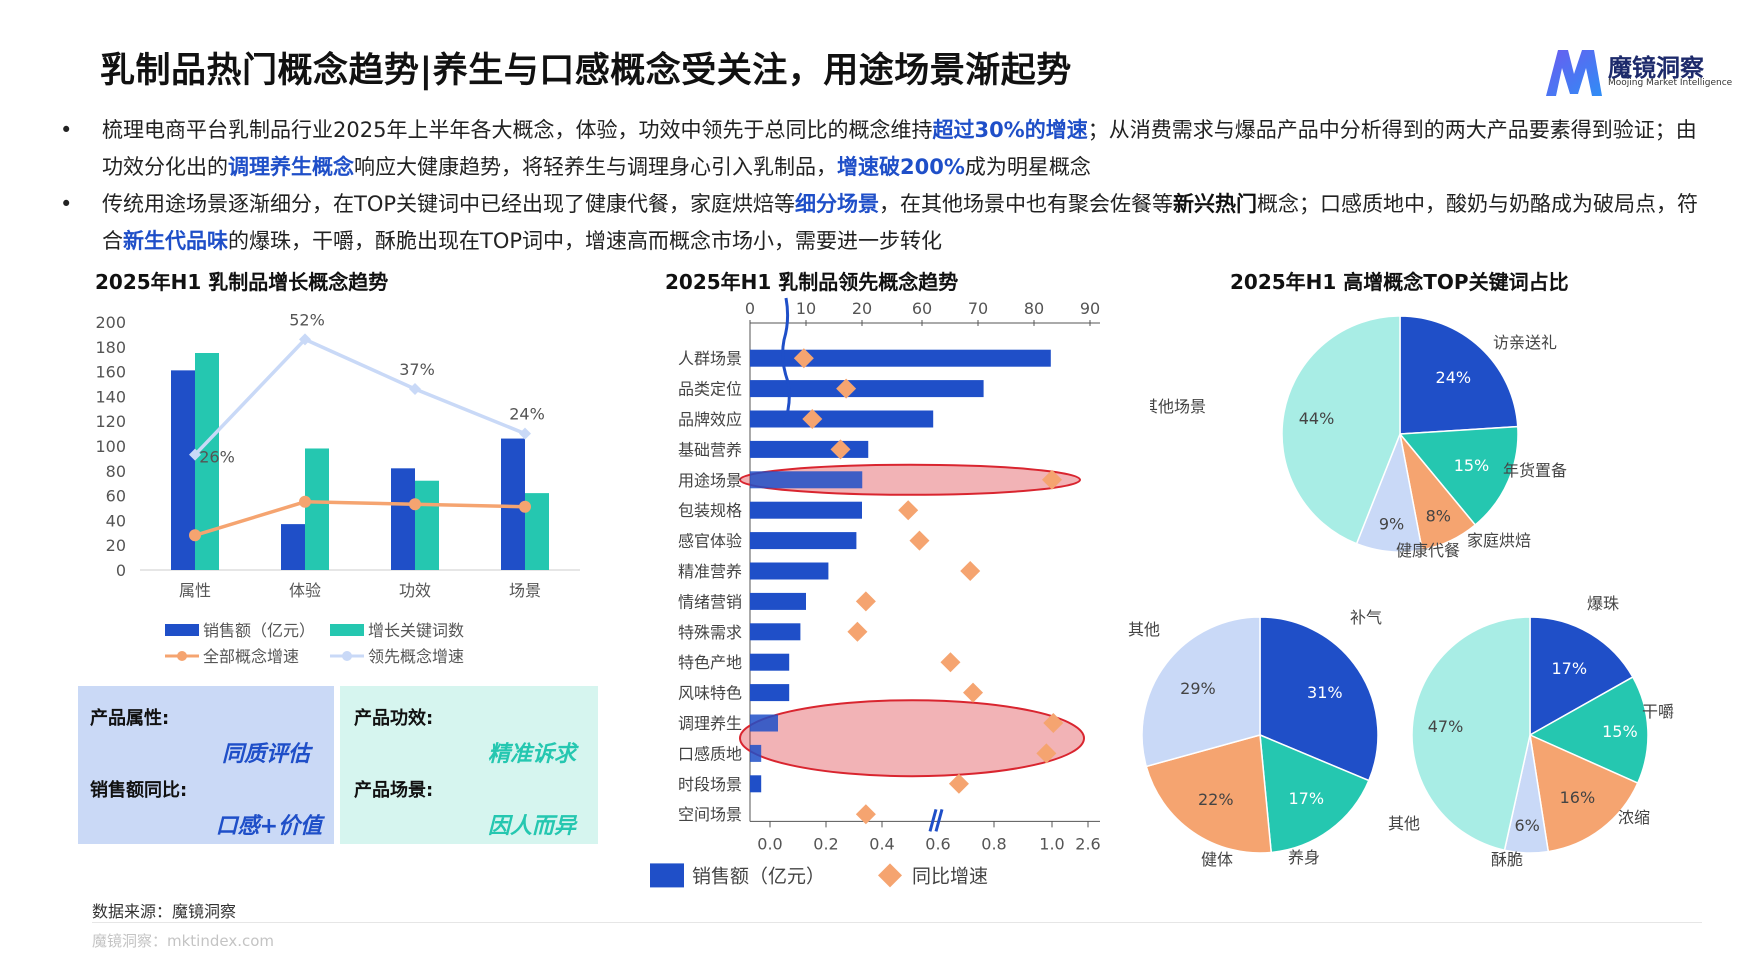 The image size is (1744, 972). I want to click on top-tick-label: 60, so click(922, 308).